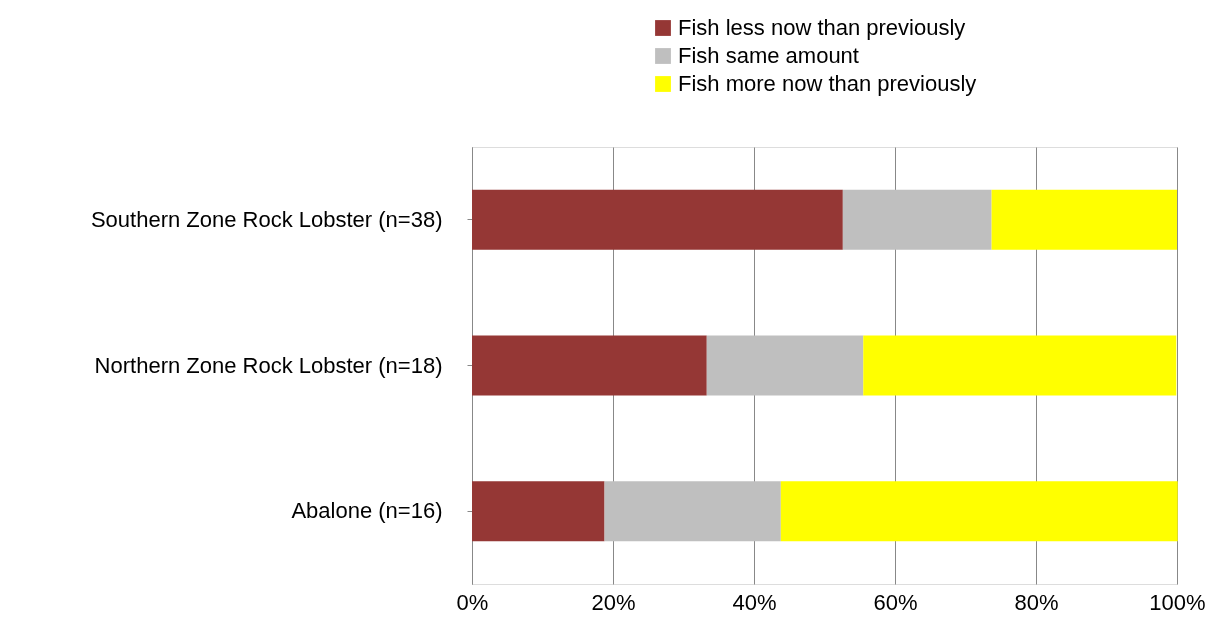 Image resolution: width=1218 pixels, height=639 pixels. What do you see at coordinates (827, 83) in the screenshot?
I see `legend-label: Fish more now than previously` at bounding box center [827, 83].